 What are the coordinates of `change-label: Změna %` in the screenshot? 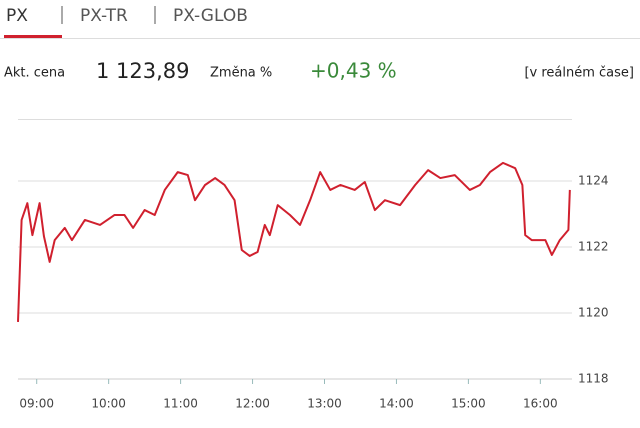 It's located at (241, 73).